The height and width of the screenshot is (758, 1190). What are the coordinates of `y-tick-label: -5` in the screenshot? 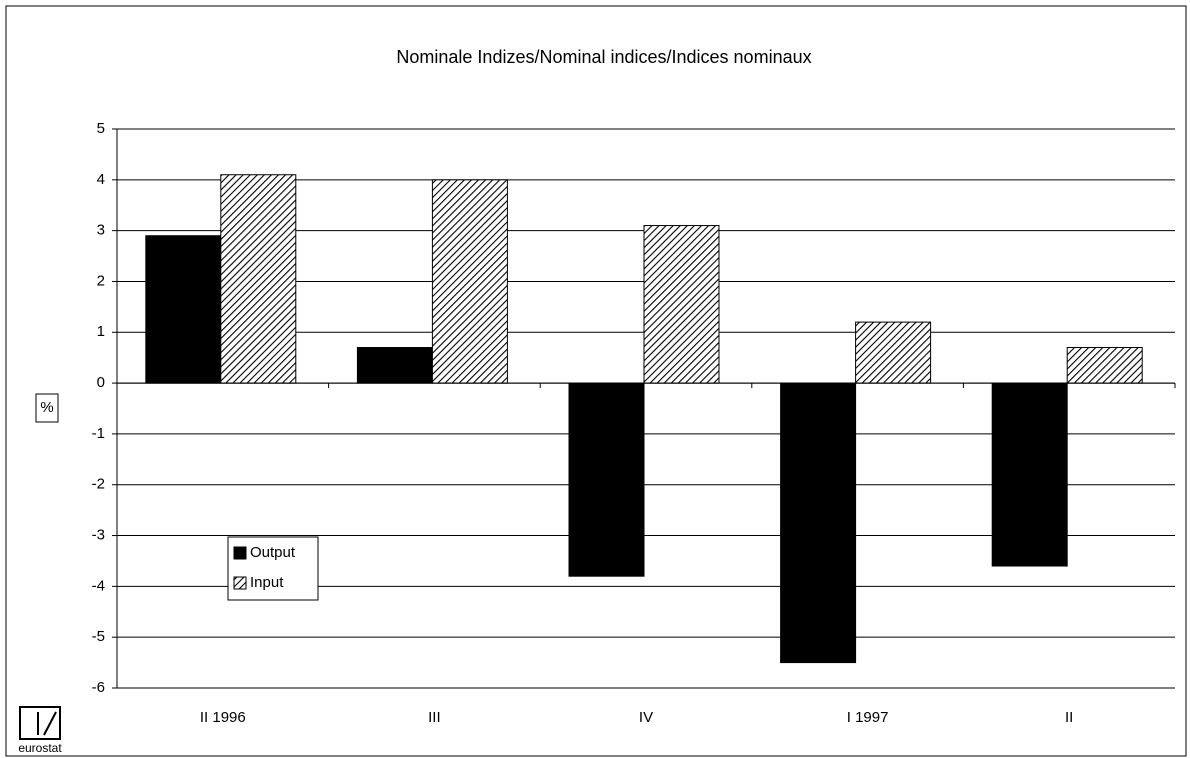 It's located at (98, 636).